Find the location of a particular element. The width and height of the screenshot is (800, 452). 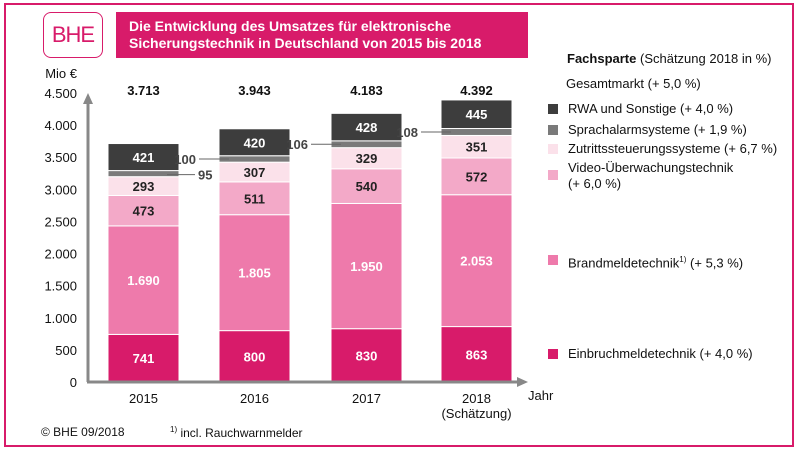

legend-swatch-einbruch is located at coordinates (553, 354).